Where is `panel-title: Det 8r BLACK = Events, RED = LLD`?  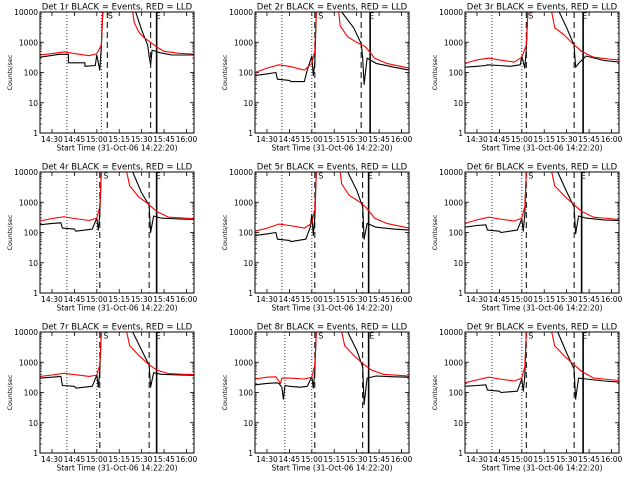
panel-title: Det 8r BLACK = Events, RED = LLD is located at coordinates (332, 328).